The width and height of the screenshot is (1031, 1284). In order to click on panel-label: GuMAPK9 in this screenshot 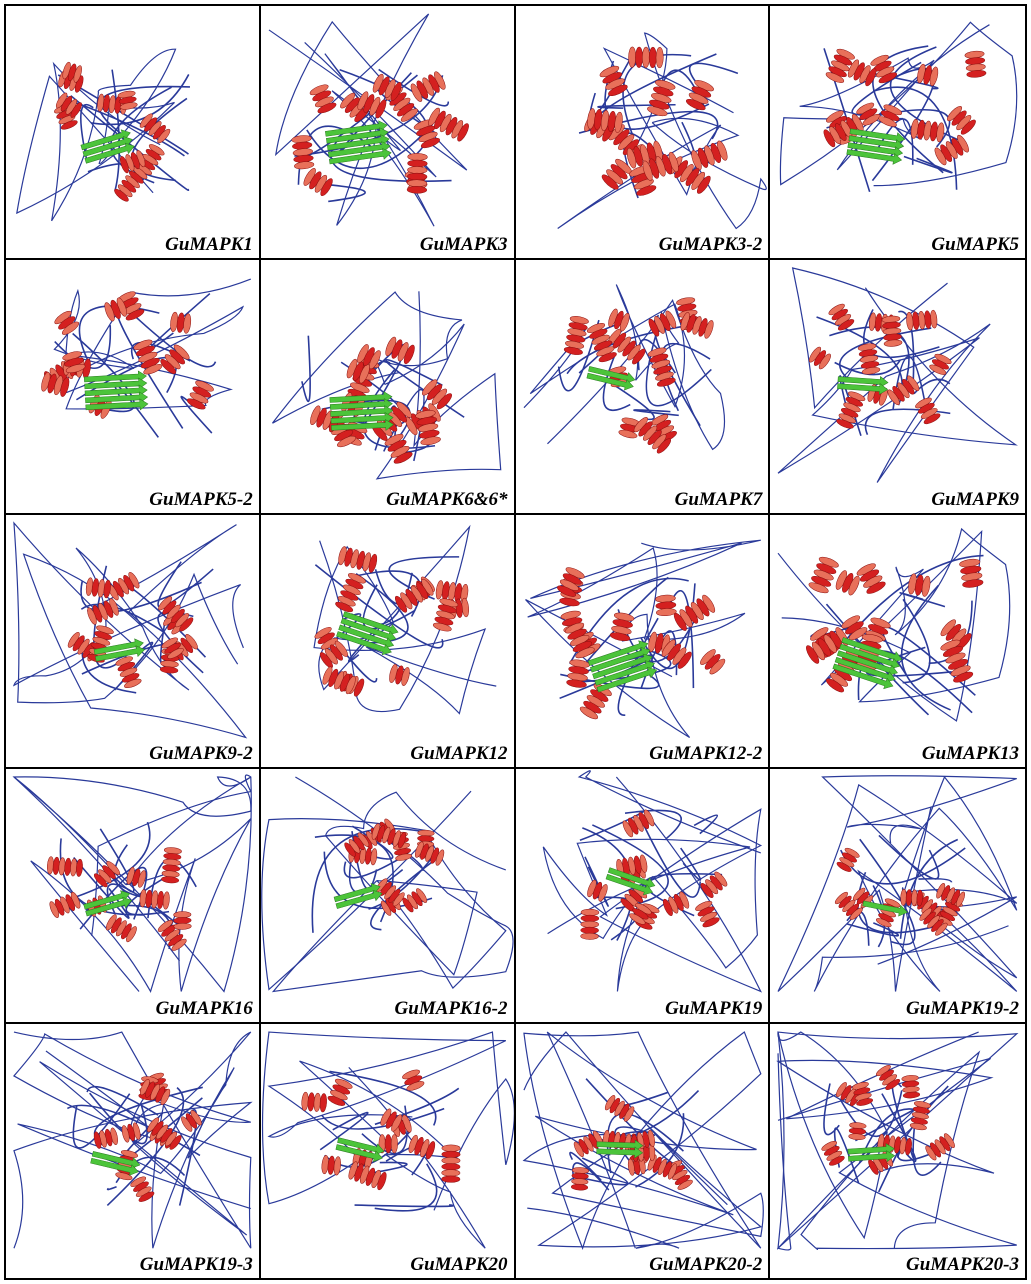, I will do `click(975, 499)`.